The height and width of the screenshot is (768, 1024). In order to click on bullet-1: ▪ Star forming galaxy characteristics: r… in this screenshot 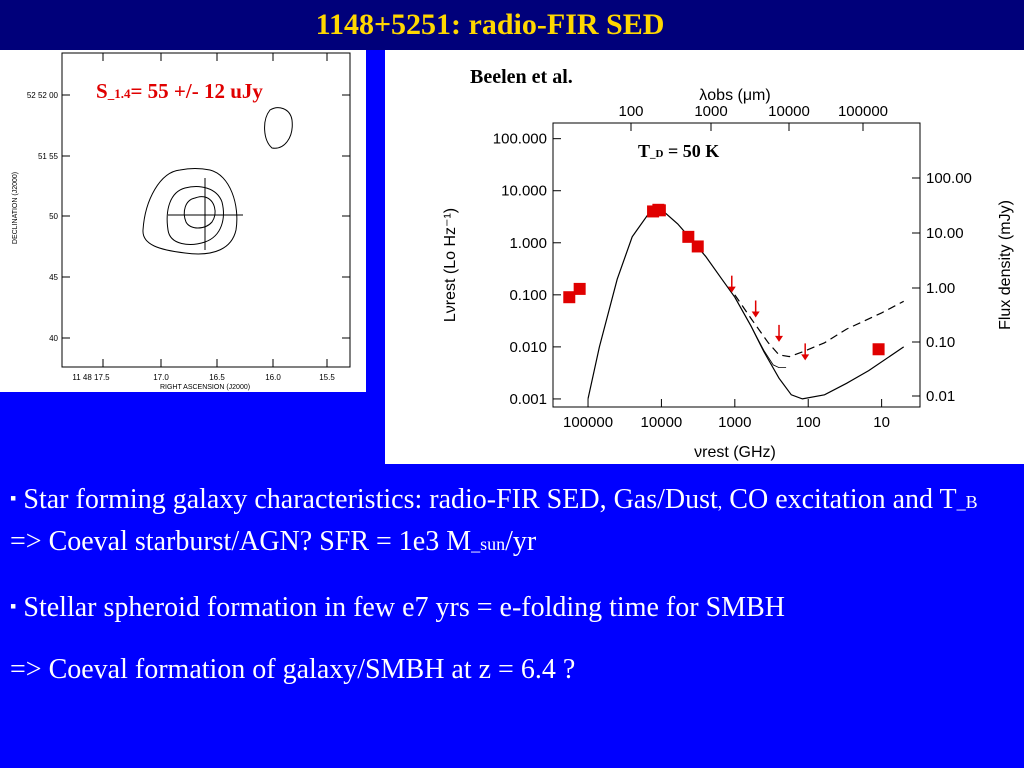, I will do `click(494, 520)`.